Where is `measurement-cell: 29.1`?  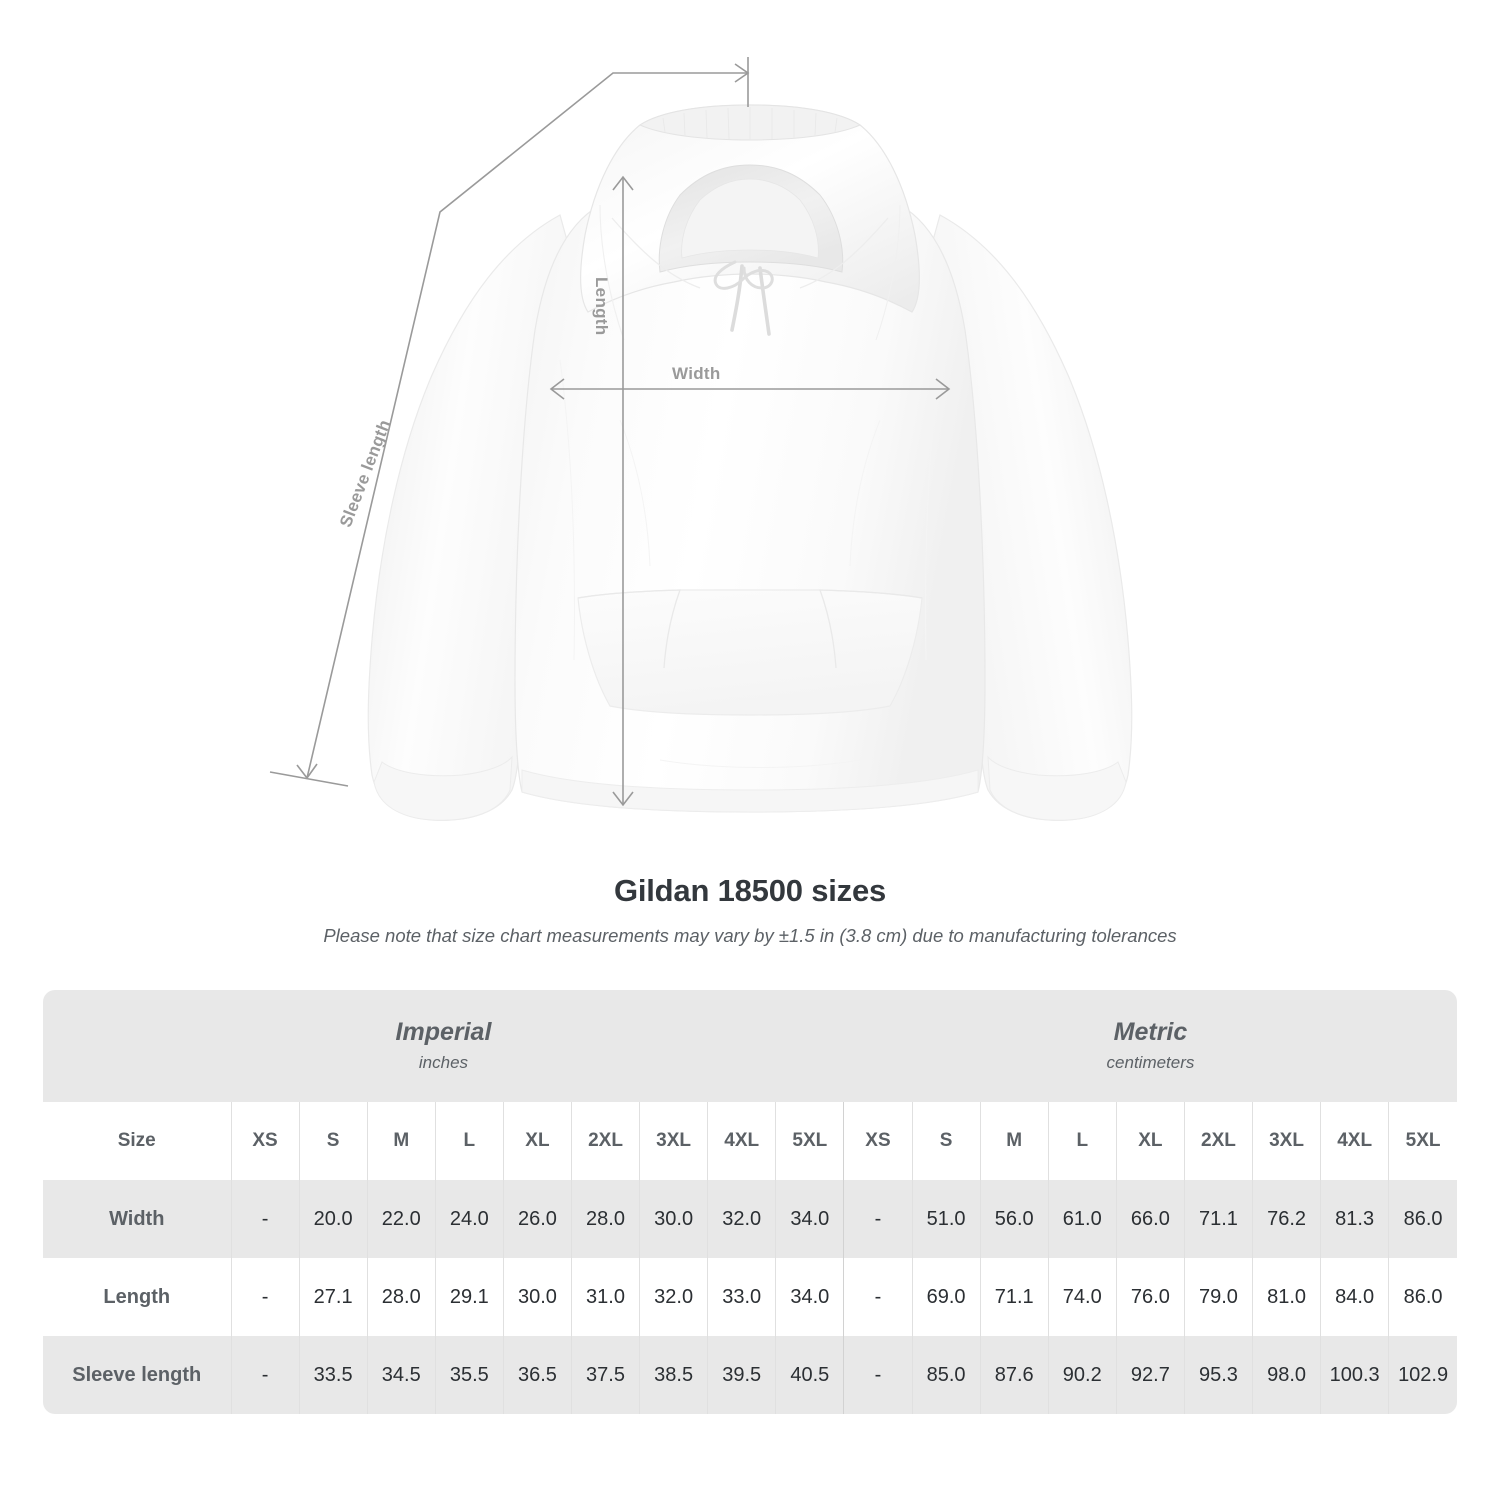 measurement-cell: 29.1 is located at coordinates (469, 1297).